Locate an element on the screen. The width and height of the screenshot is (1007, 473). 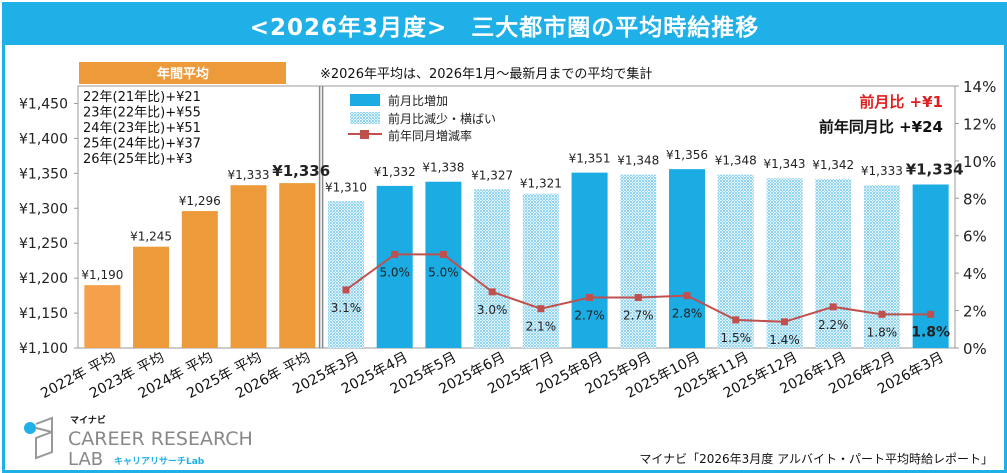
yoy-rate-label: 3.1% is located at coordinates (346, 308).